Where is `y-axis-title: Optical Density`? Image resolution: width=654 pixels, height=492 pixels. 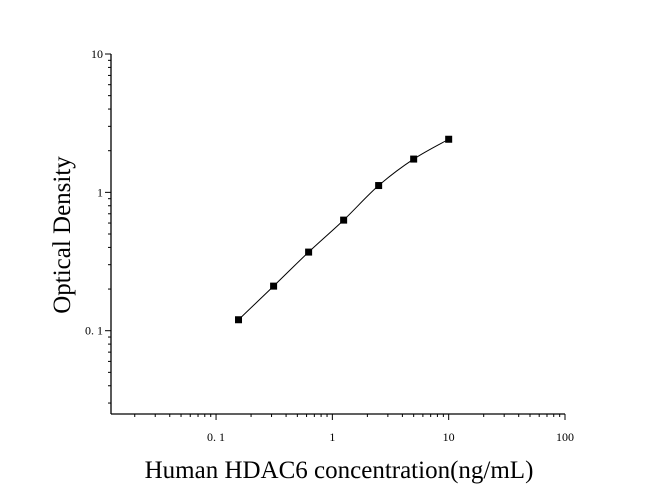
y-axis-title: Optical Density is located at coordinates (62, 235).